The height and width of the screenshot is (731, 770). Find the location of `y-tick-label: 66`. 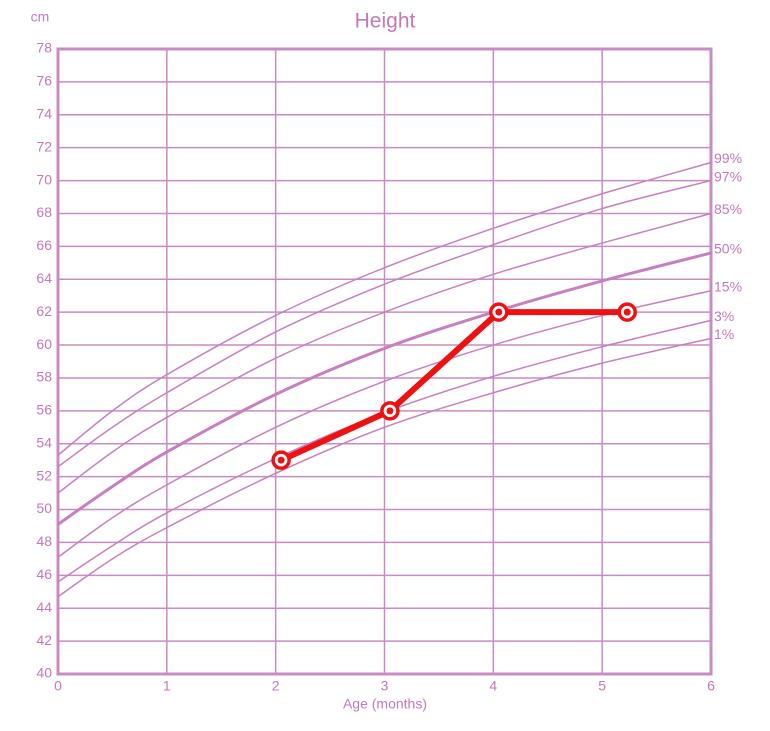

y-tick-label: 66 is located at coordinates (44, 245).